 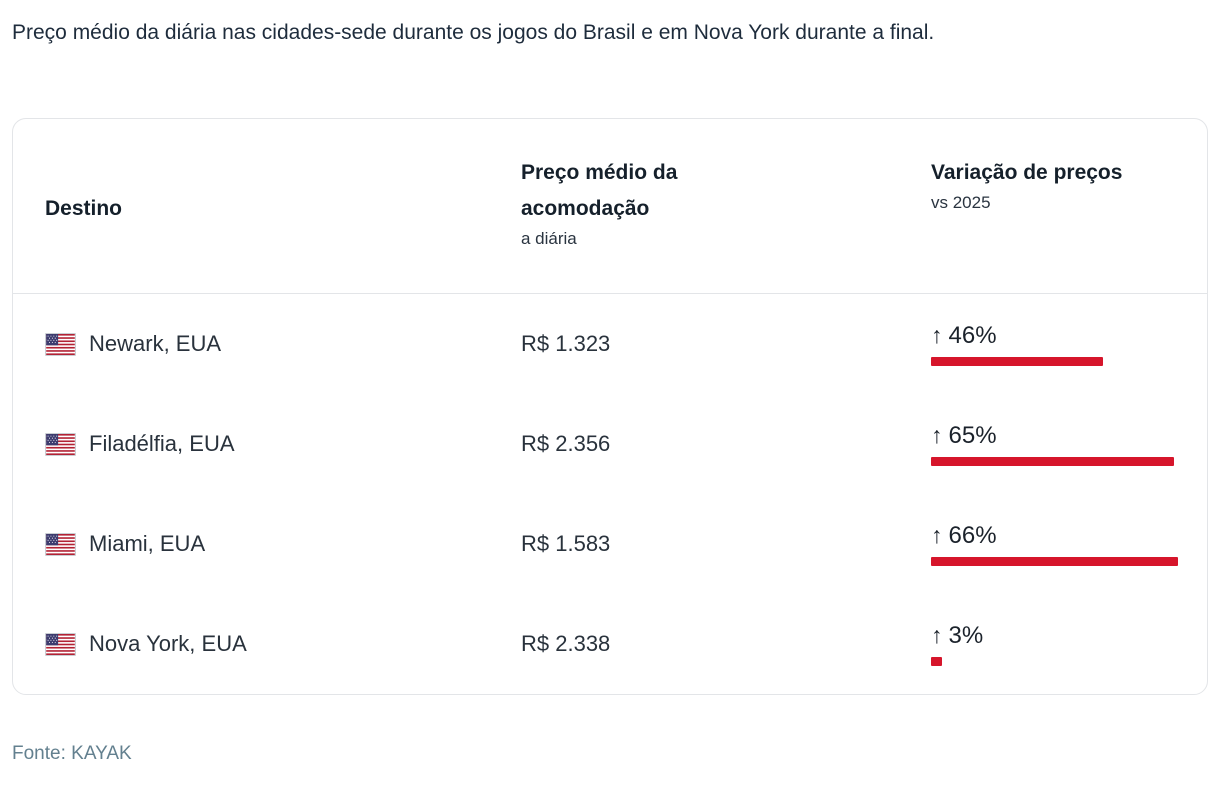 I want to click on price-cell: R$ 2.356, so click(x=726, y=444).